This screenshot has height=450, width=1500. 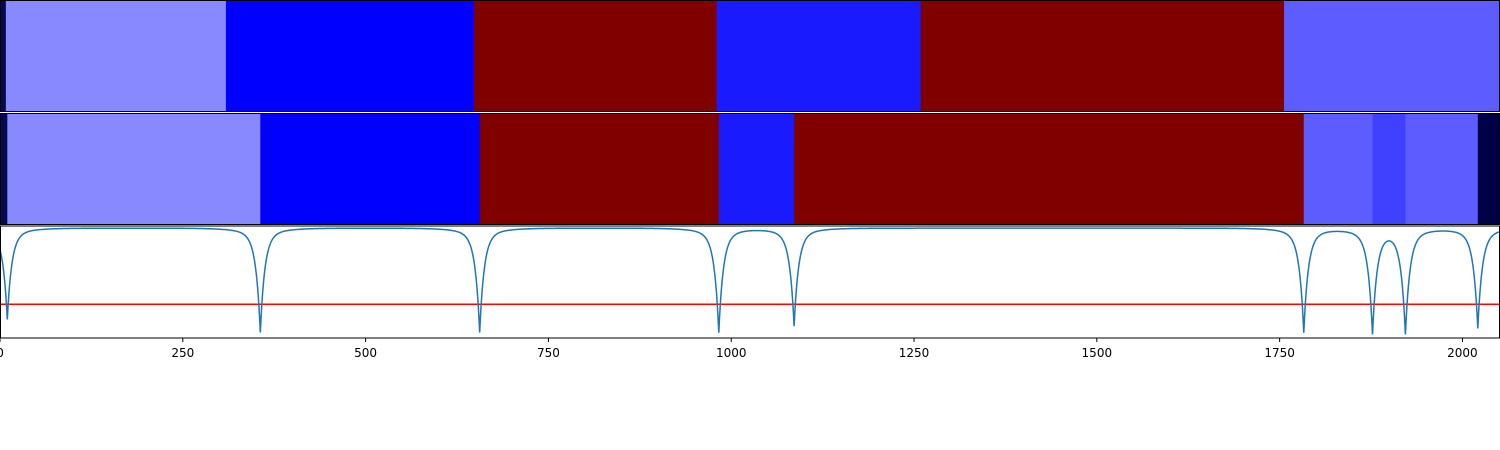 I want to click on x-axis: 0 250 500 750 1000 1250 1500 1750 2000, so click(x=739, y=349).